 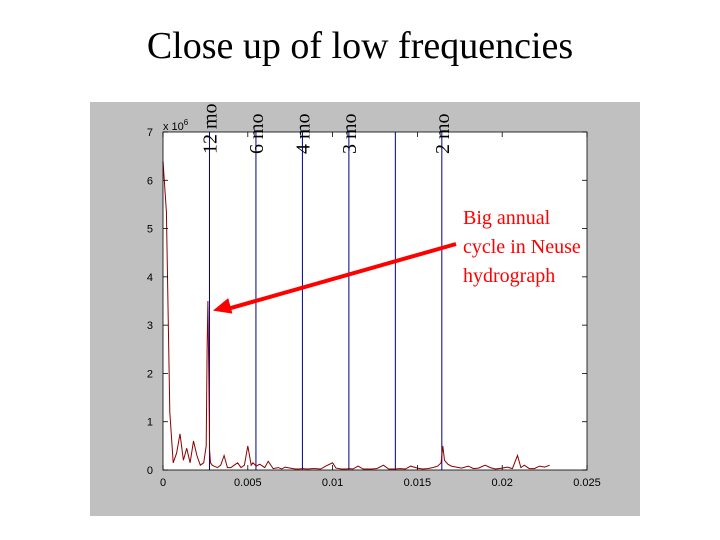 I want to click on period-label-2: 4 mo, so click(x=303, y=133).